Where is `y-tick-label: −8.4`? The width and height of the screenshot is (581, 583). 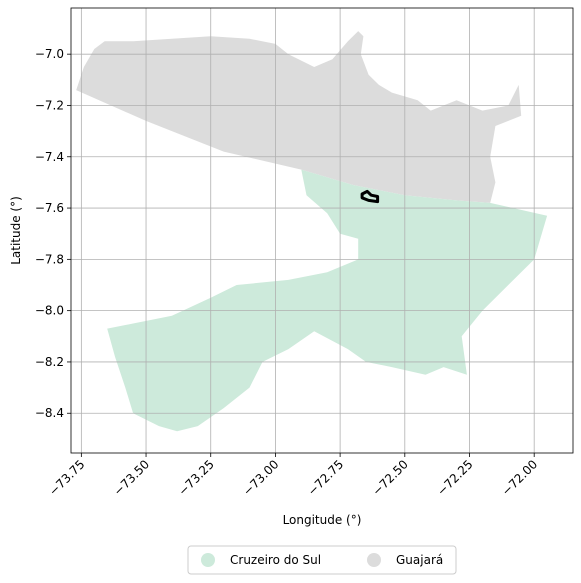 y-tick-label: −8.4 is located at coordinates (49, 413).